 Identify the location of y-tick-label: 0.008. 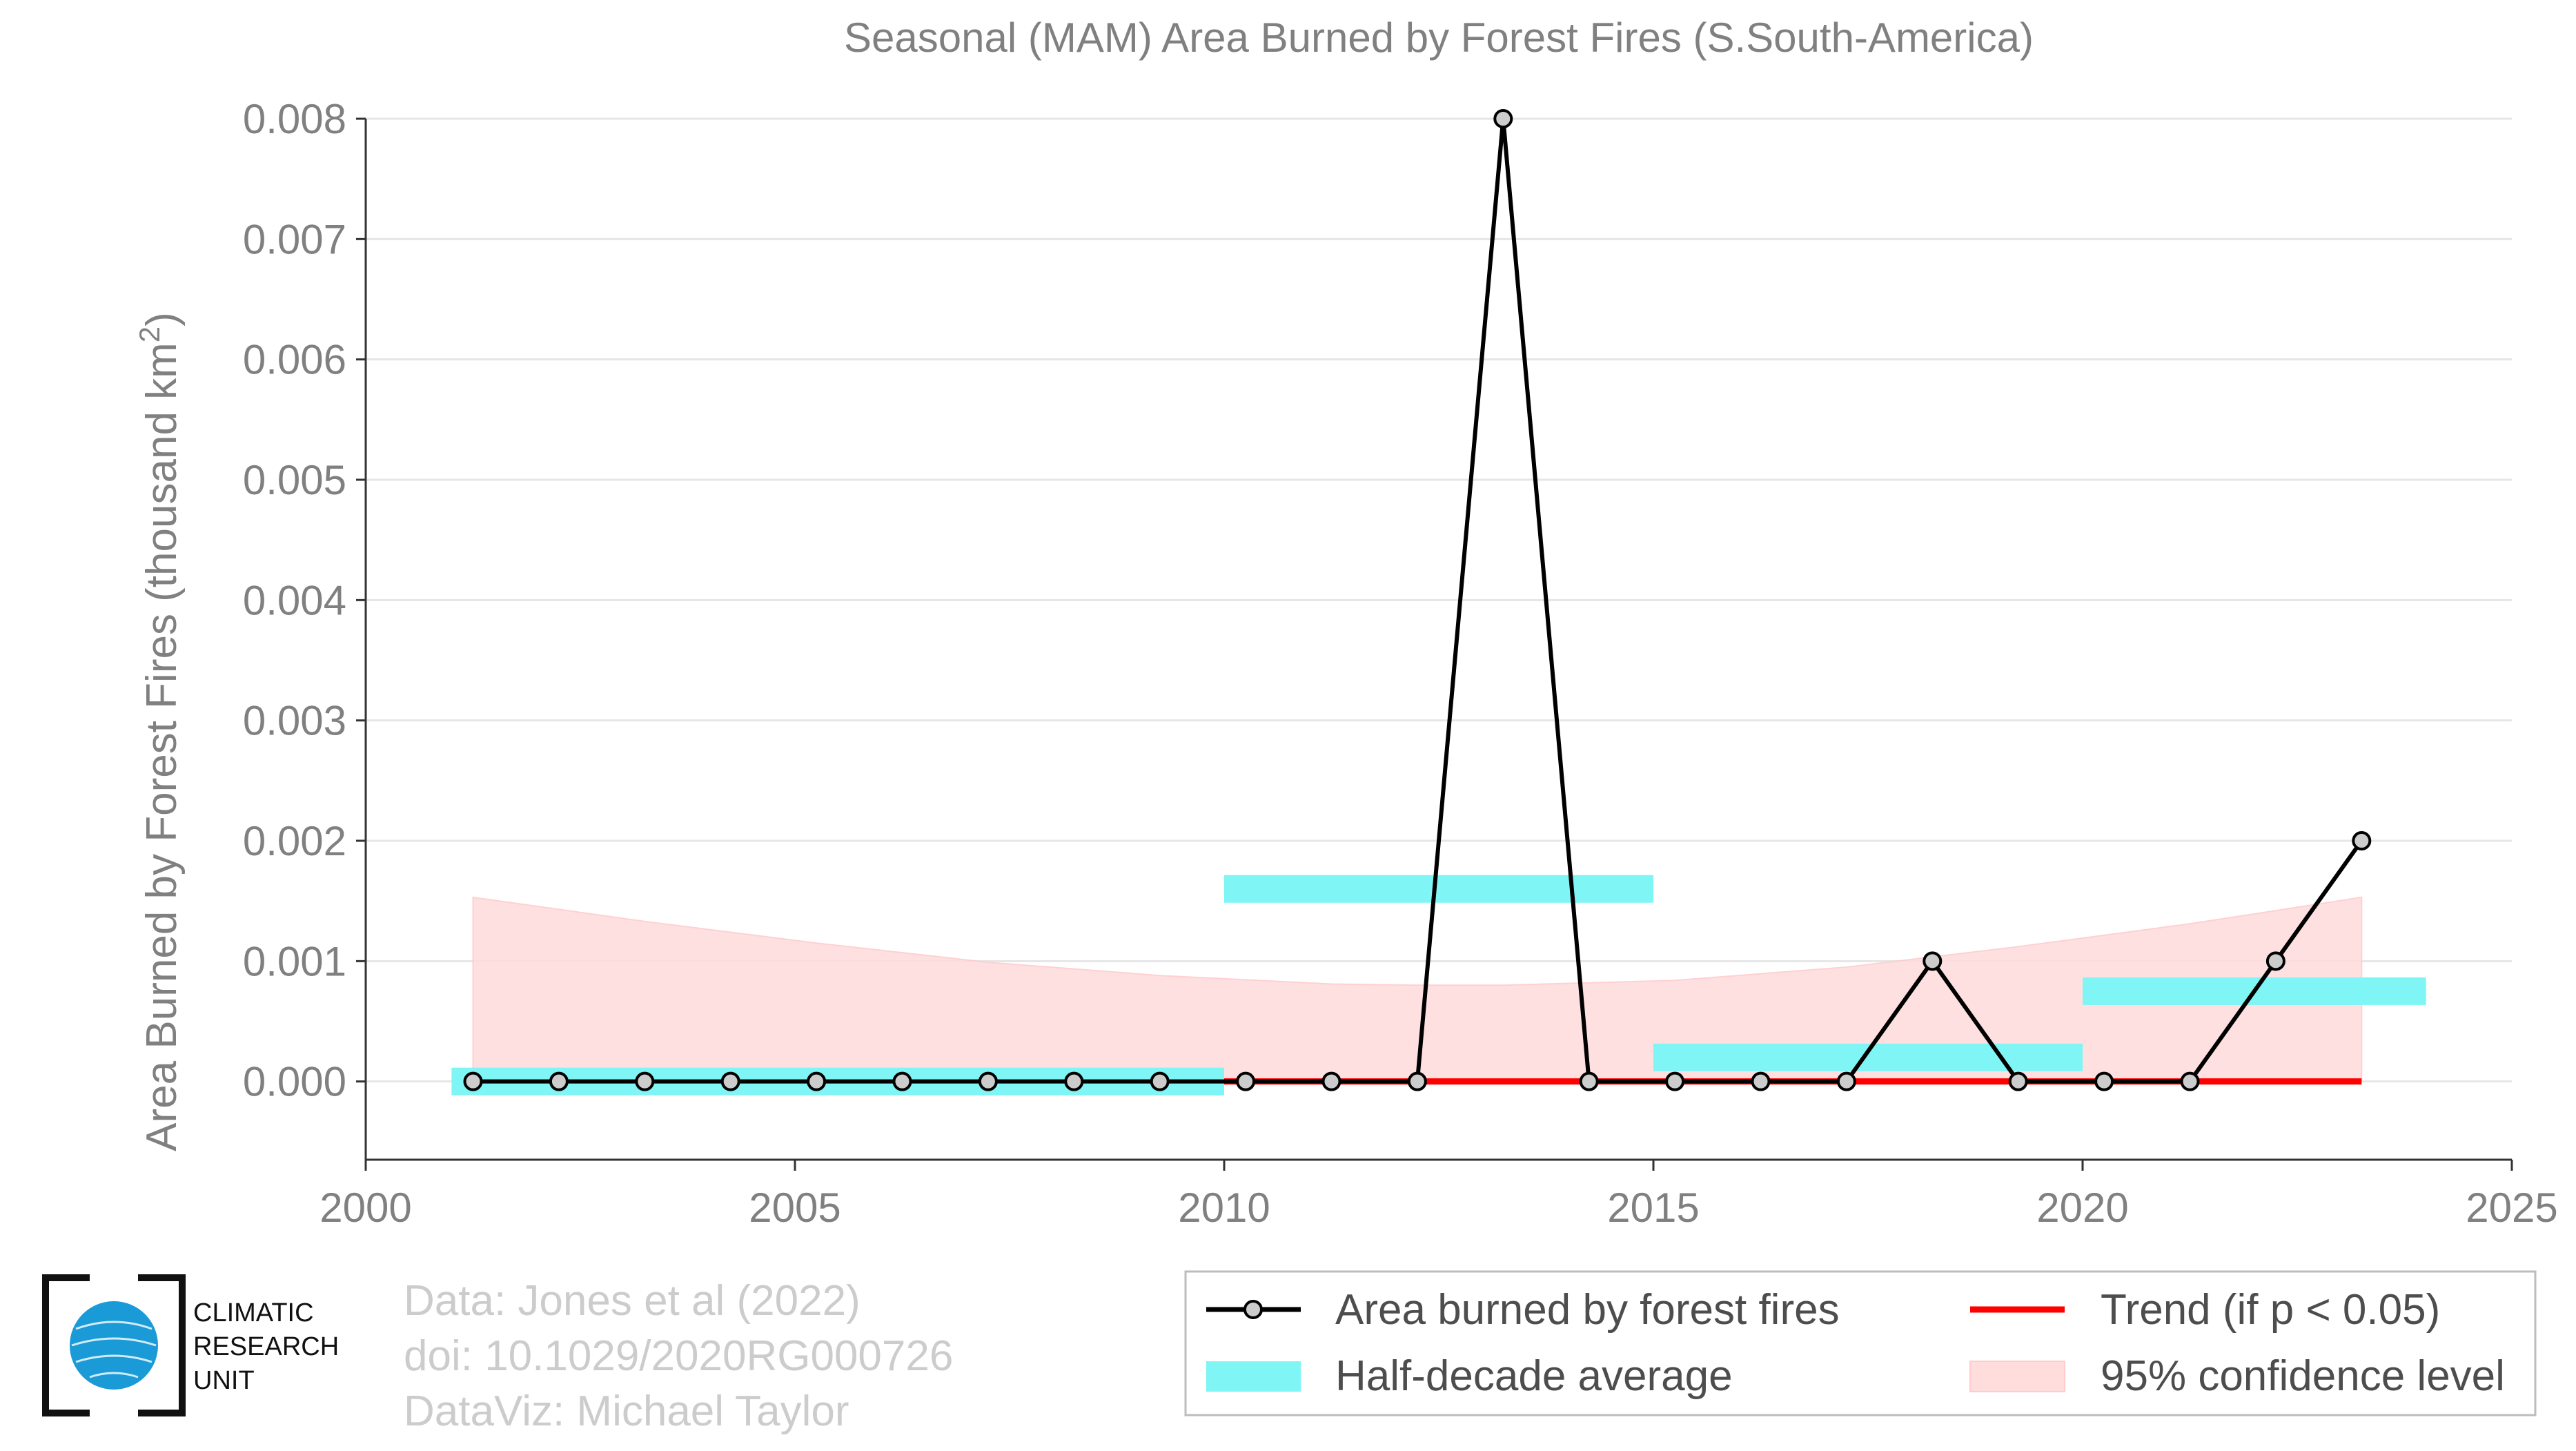
(294, 119).